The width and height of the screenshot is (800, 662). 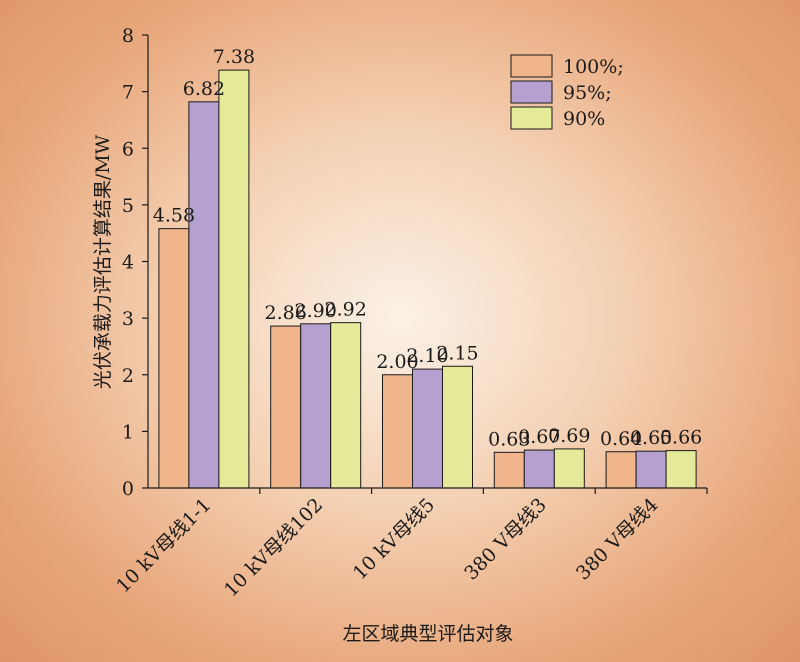 I want to click on data-label: 2.00, so click(x=397, y=362).